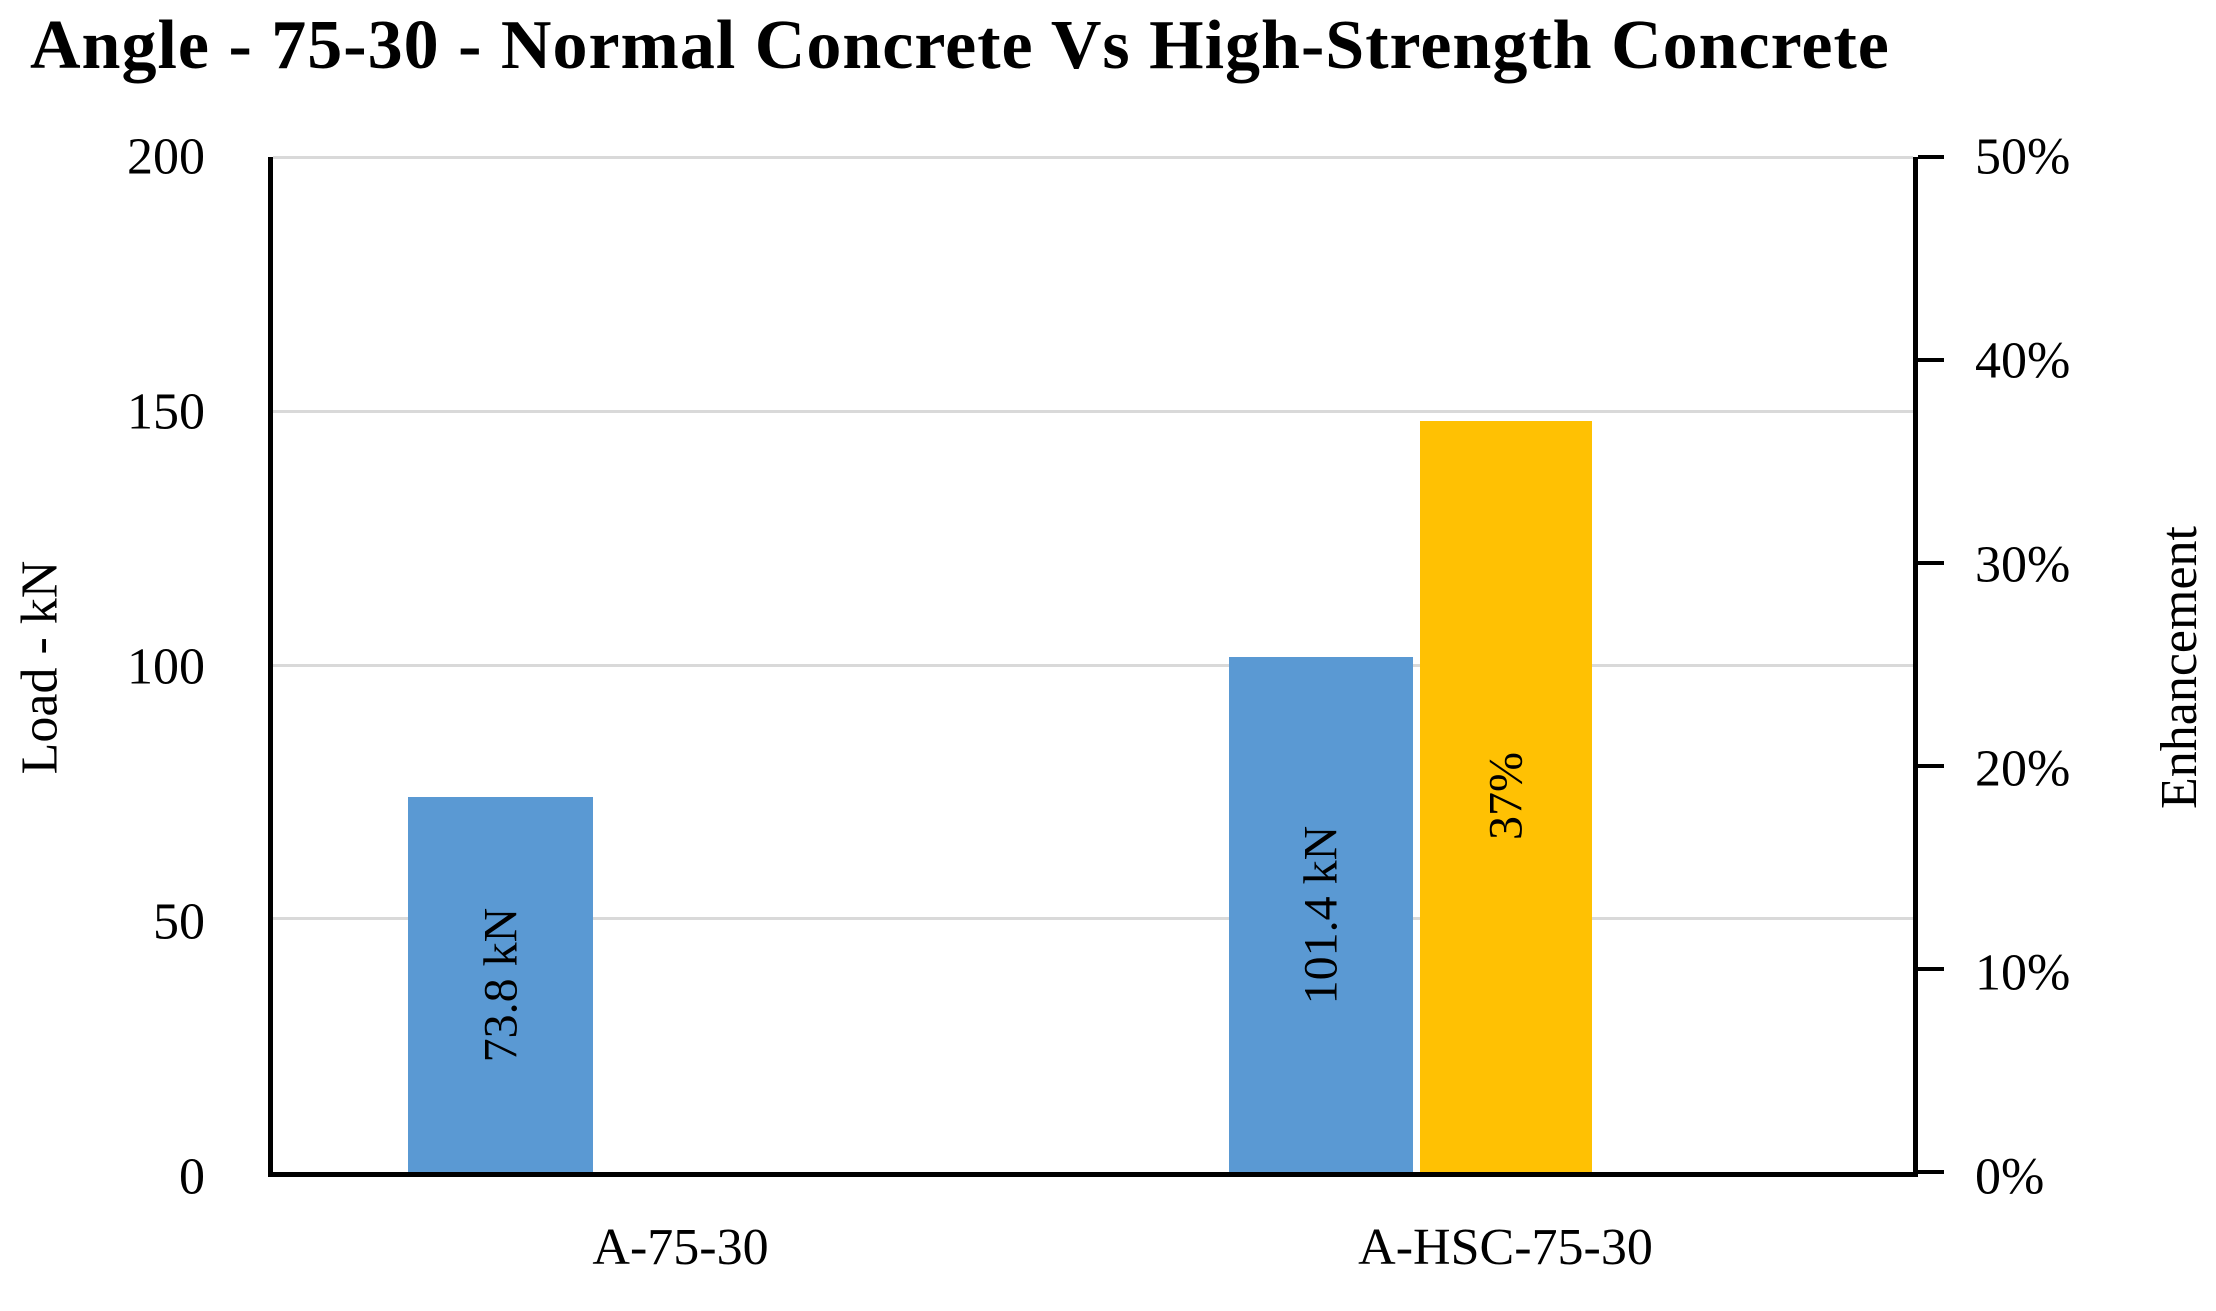 Image resolution: width=2216 pixels, height=1311 pixels. Describe the element at coordinates (166, 667) in the screenshot. I see `left-tick-label-100: 100` at that location.